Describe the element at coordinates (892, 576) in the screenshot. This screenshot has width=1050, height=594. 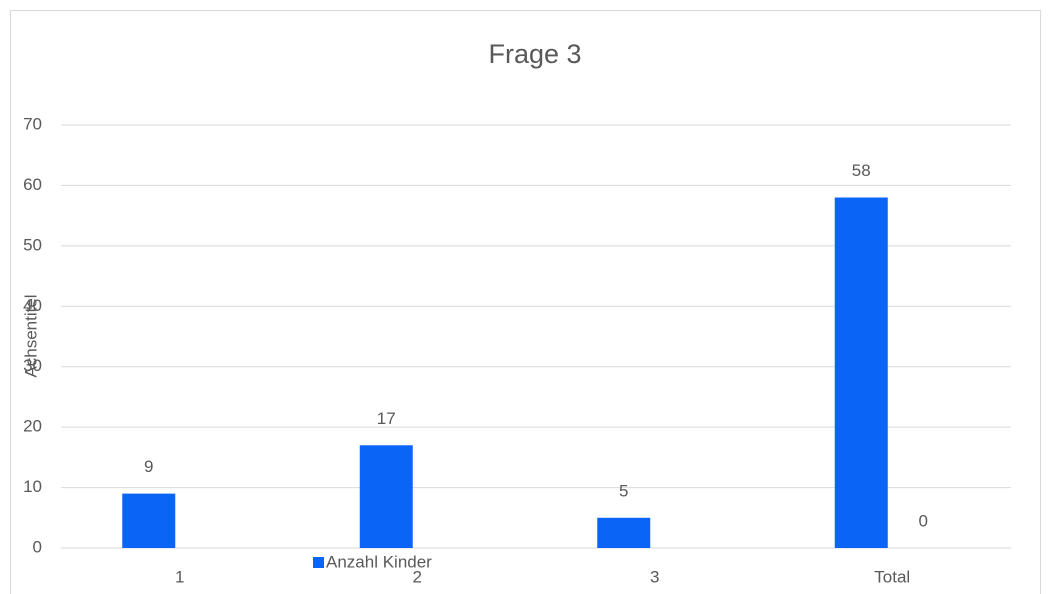
I see `x-tick-label: Total` at that location.